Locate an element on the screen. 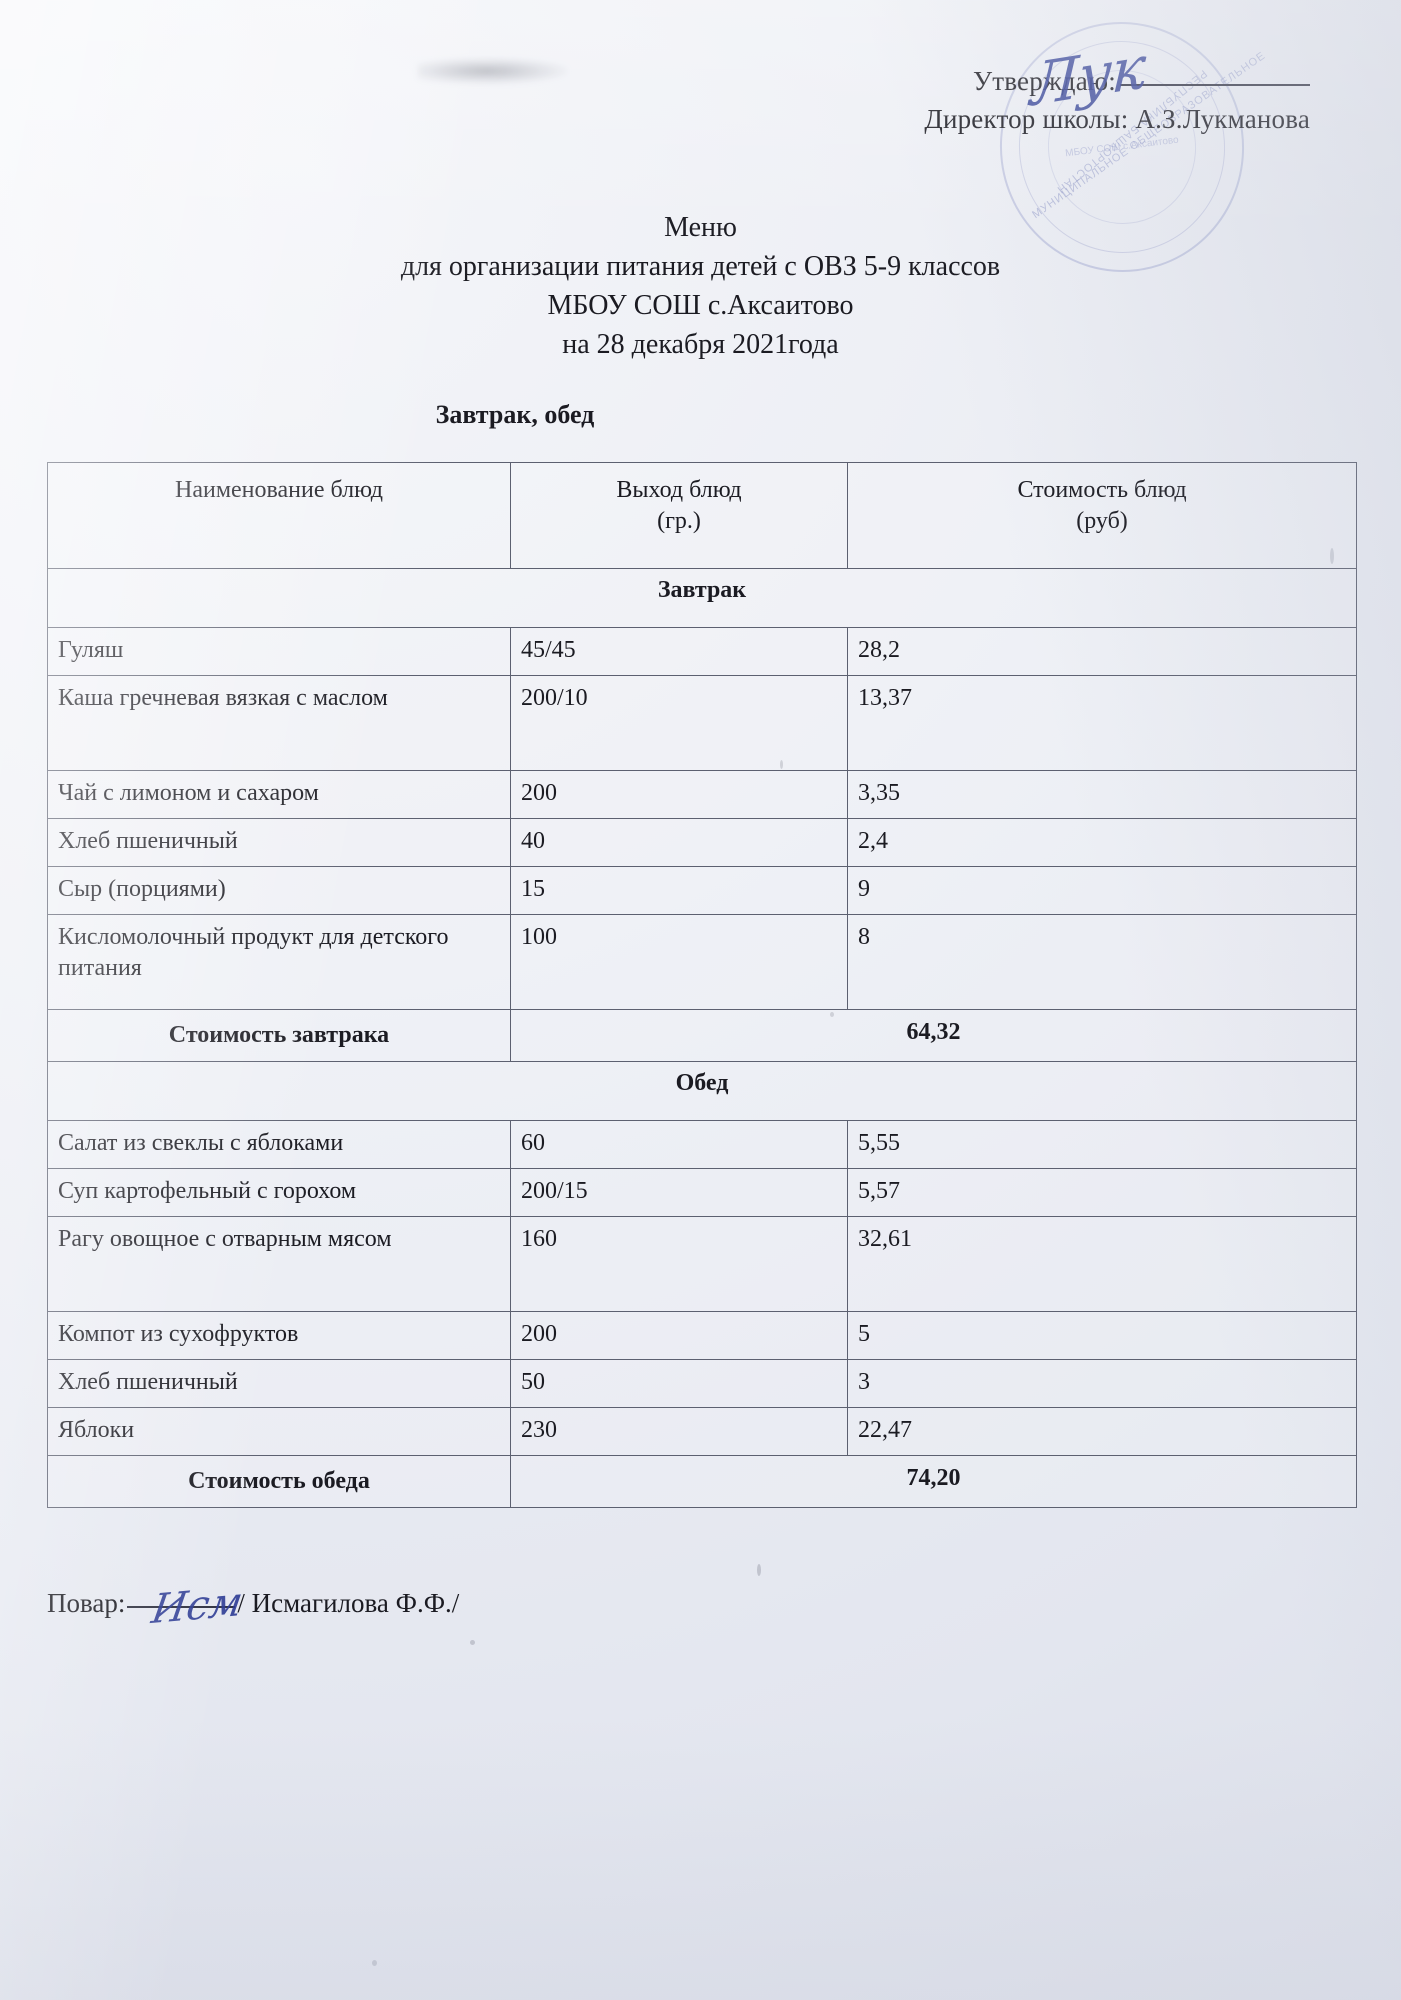  total-value: 74,20 is located at coordinates (933, 1481).